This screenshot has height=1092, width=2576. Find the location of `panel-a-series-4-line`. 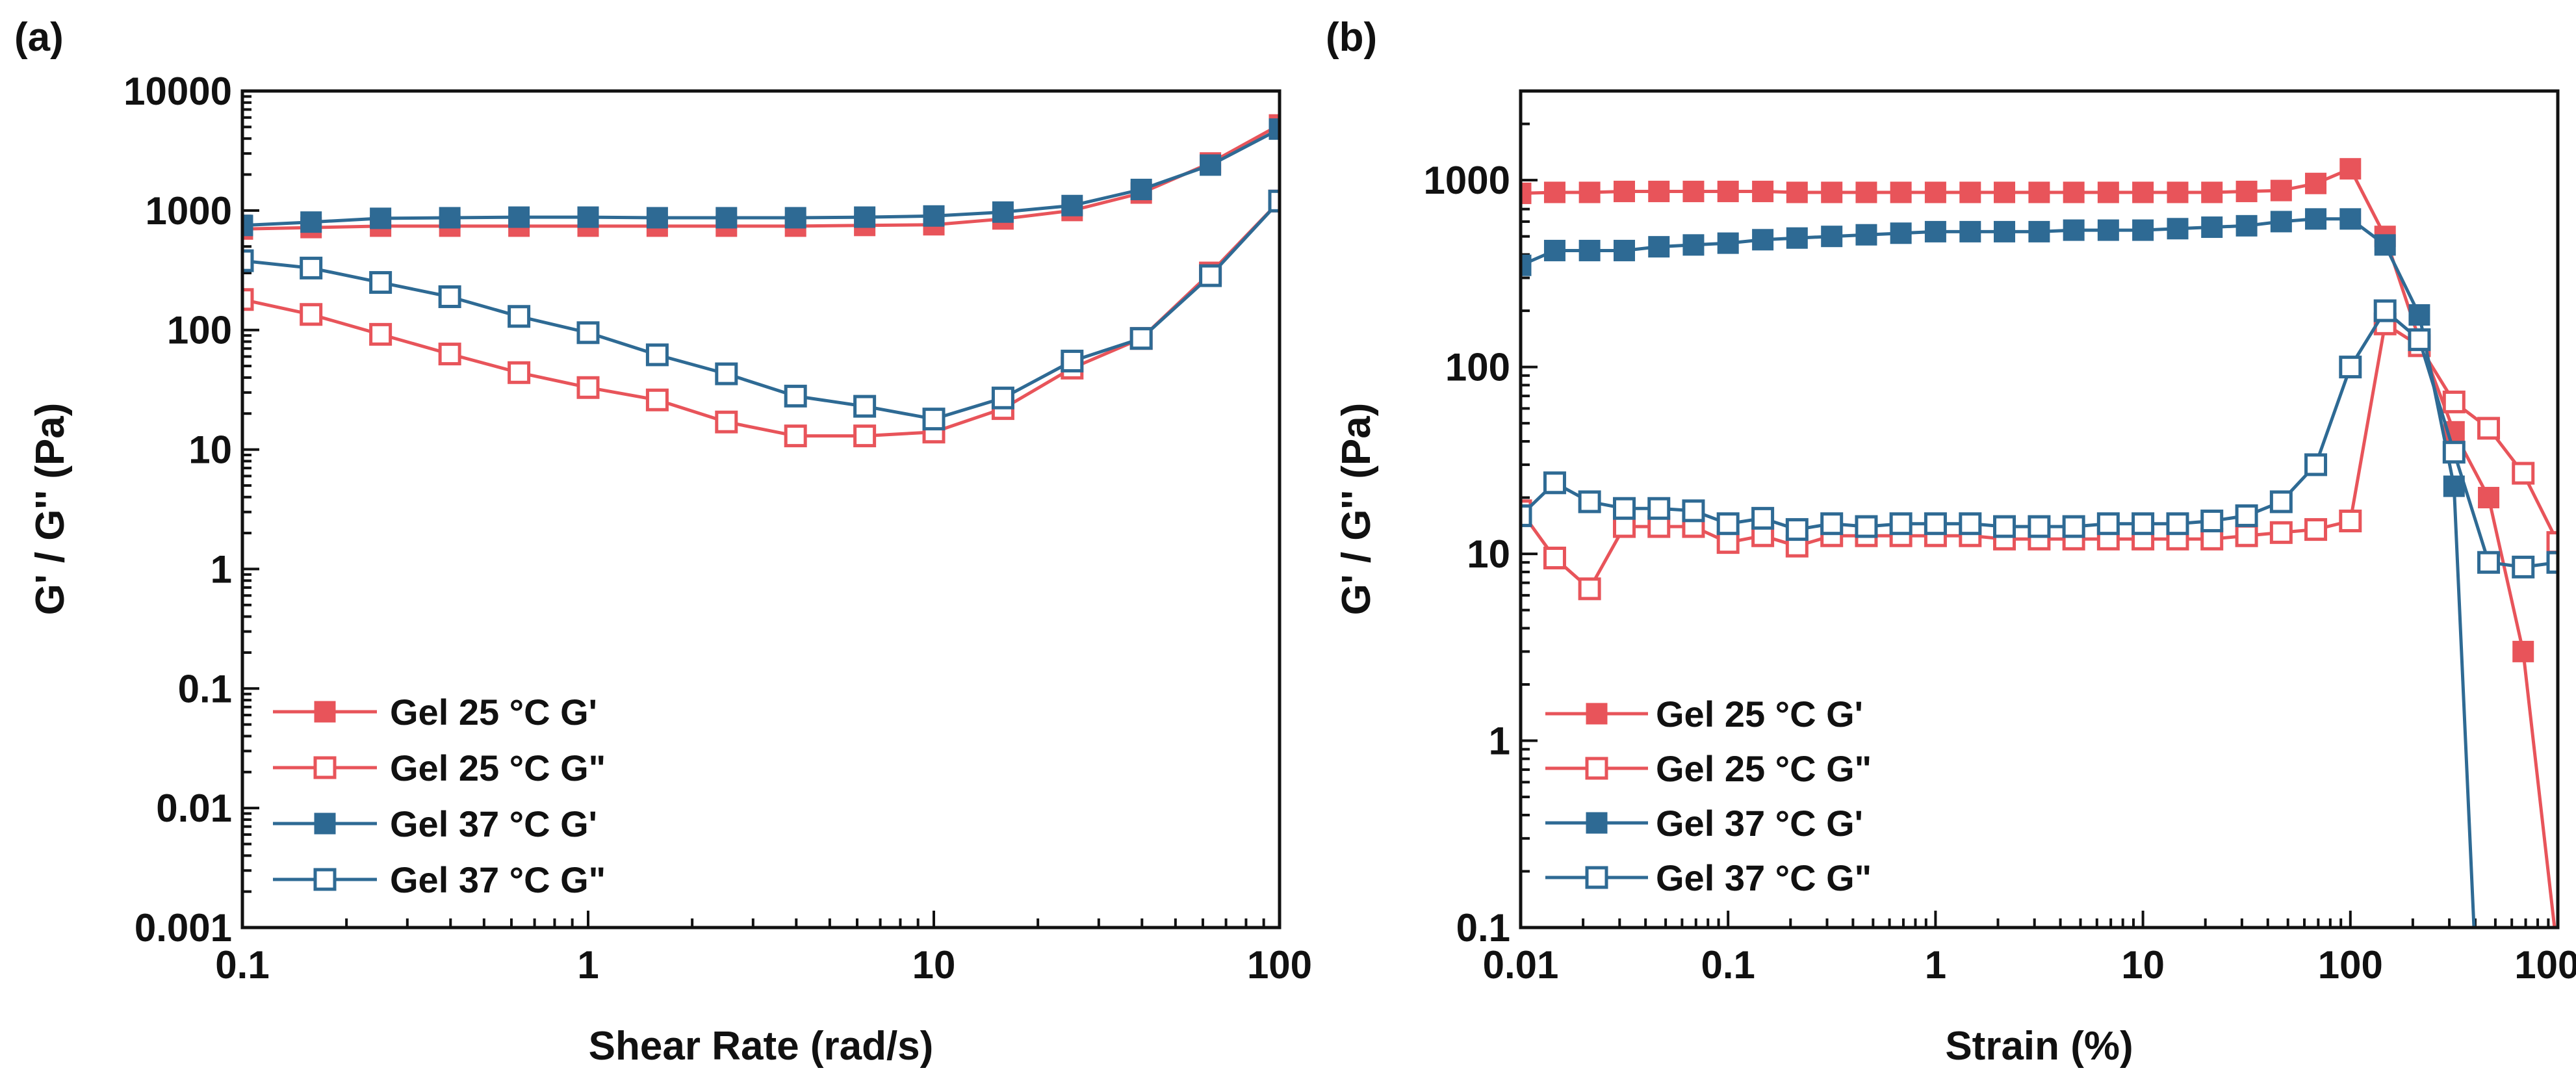

panel-a-series-4-line is located at coordinates (761, 311).